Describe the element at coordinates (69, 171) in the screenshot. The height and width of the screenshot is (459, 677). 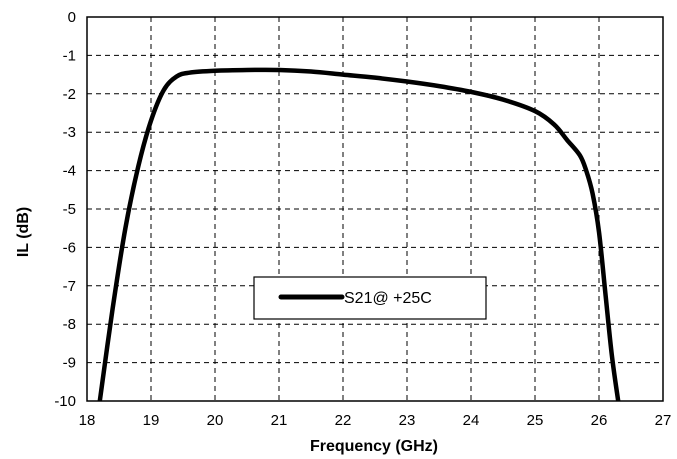
I see `y-tick-label: -4` at that location.